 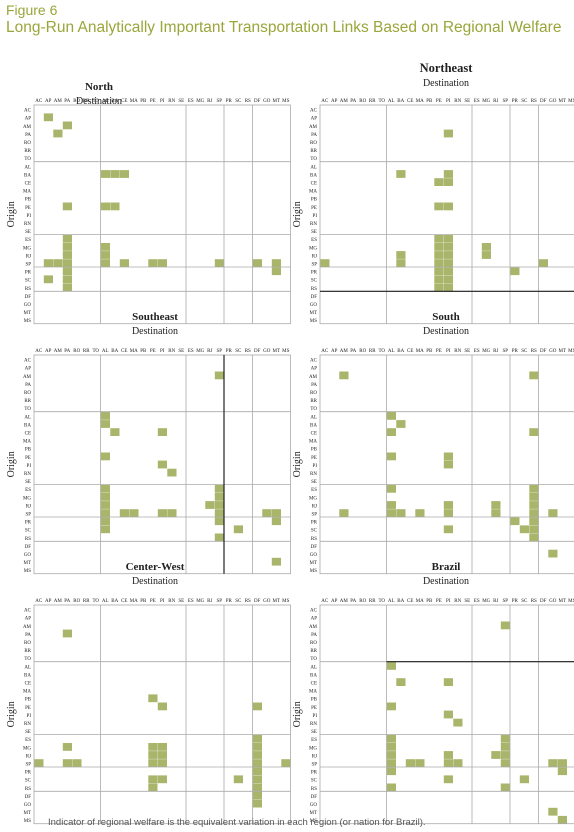 I want to click on cell-pe-al, so click(x=391, y=706).